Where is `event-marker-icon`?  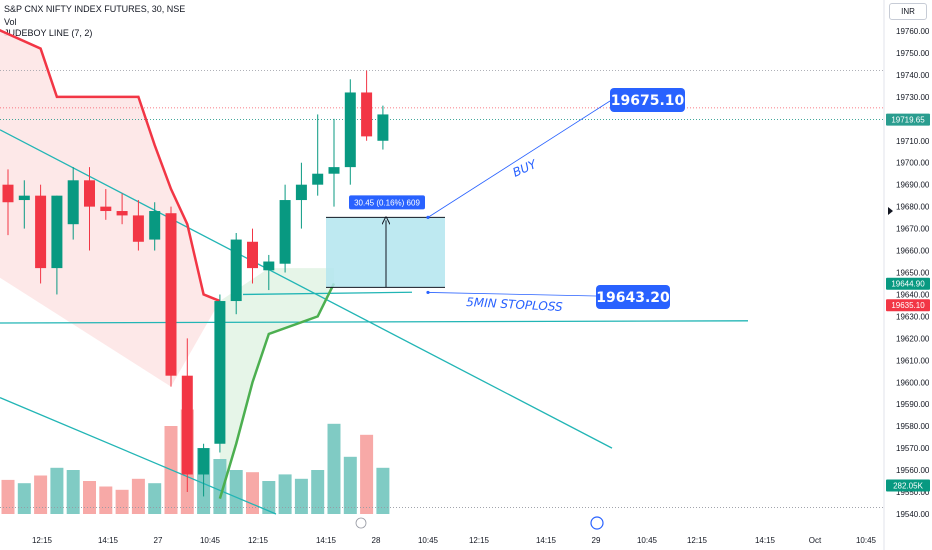 event-marker-icon is located at coordinates (597, 523).